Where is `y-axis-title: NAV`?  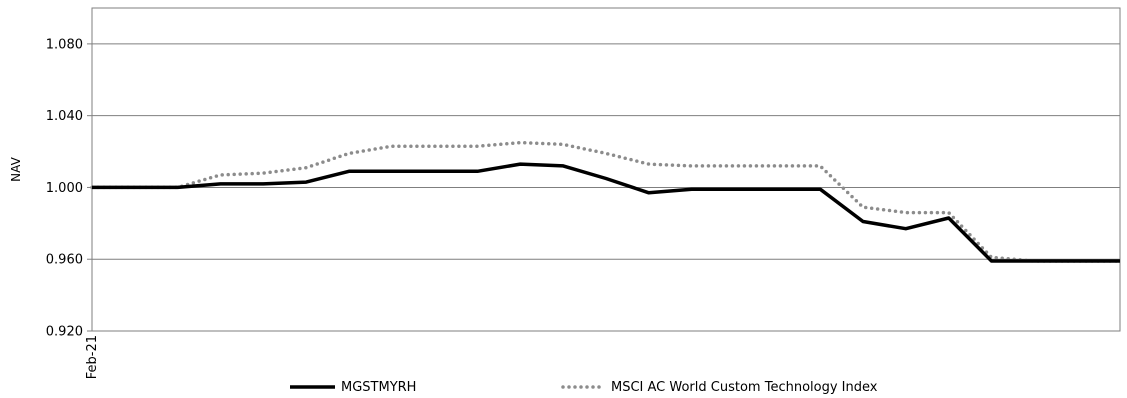
y-axis-title: NAV is located at coordinates (16, 168).